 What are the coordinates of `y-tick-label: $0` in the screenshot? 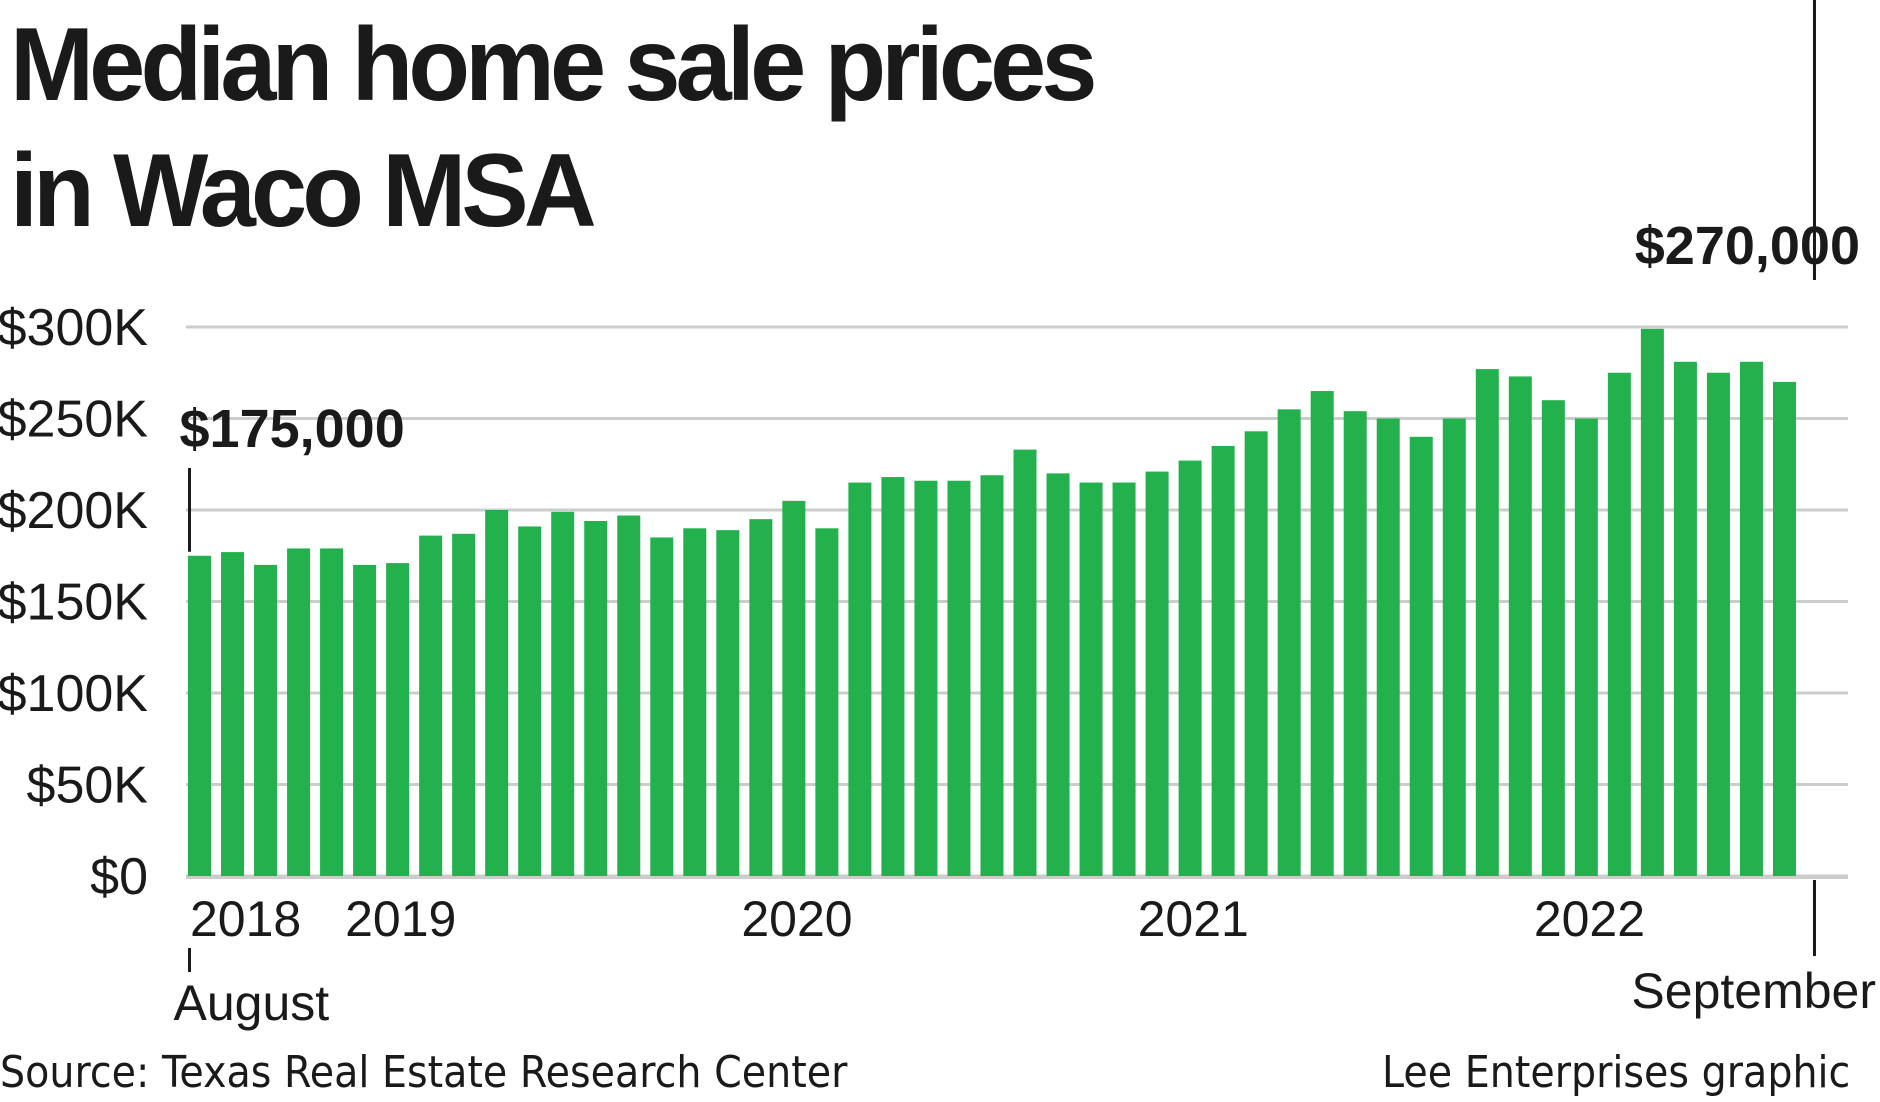 It's located at (119, 877).